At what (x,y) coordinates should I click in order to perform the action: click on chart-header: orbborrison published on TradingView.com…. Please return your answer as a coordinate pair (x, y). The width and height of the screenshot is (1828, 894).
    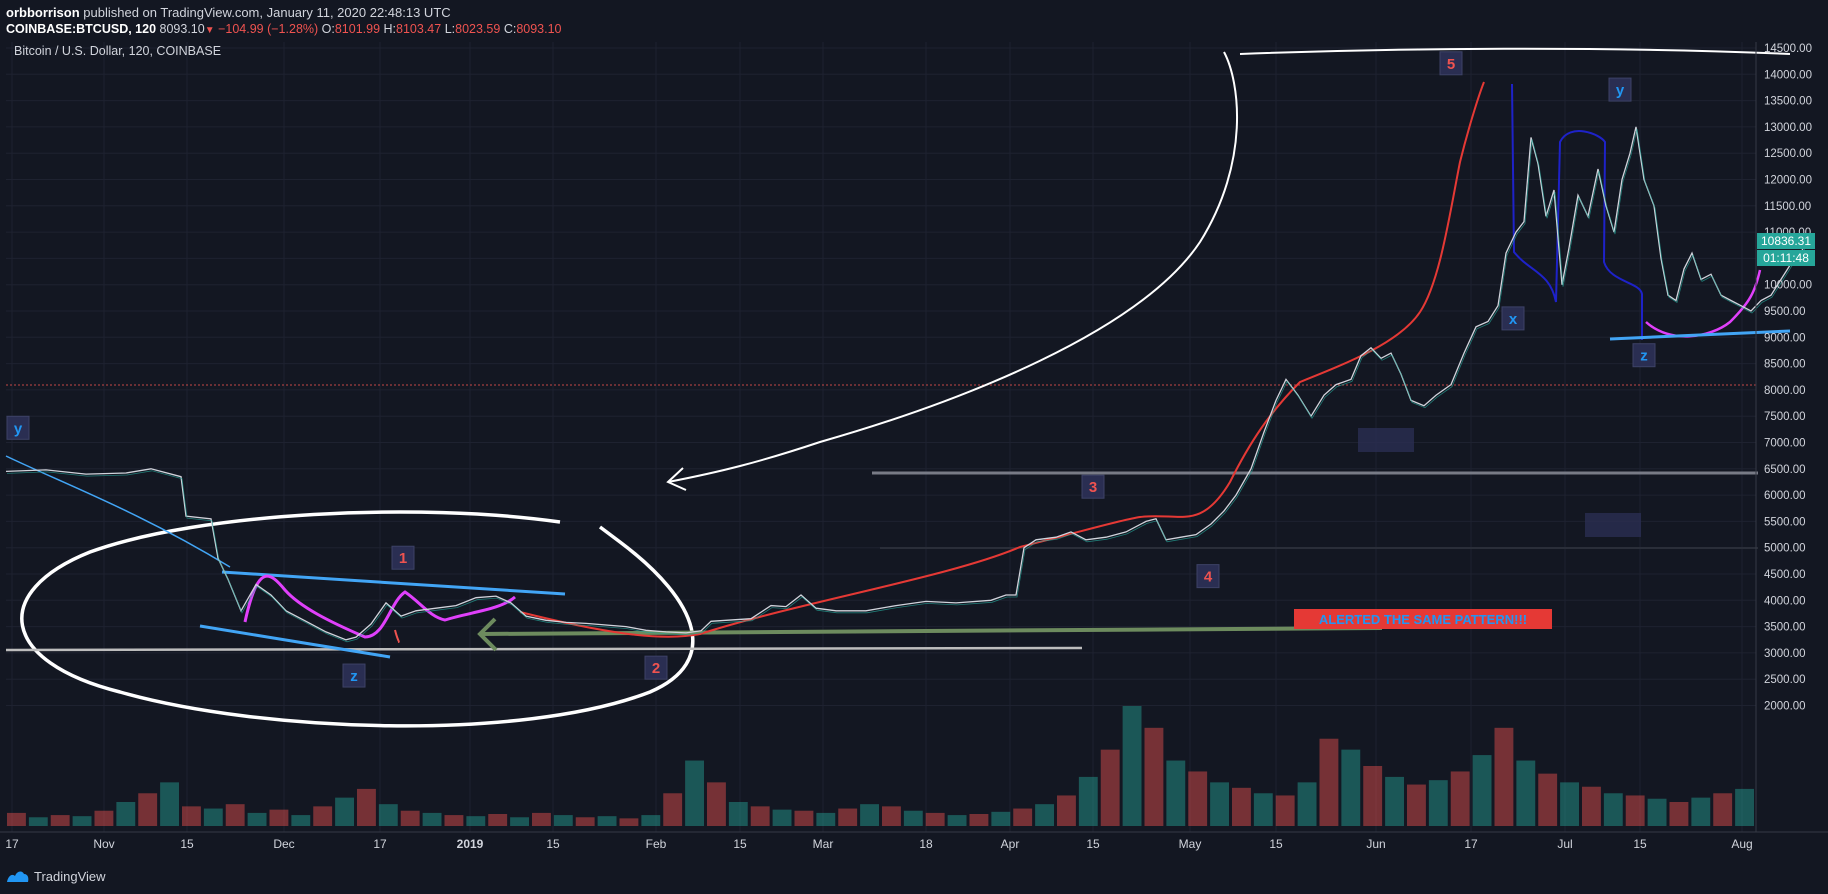
    Looking at the image, I should click on (914, 21).